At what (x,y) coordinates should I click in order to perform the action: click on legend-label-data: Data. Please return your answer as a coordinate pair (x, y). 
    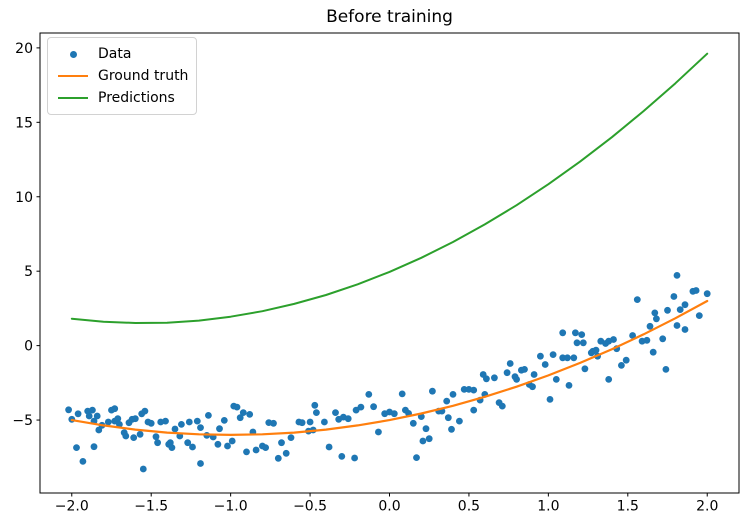
    Looking at the image, I should click on (115, 54).